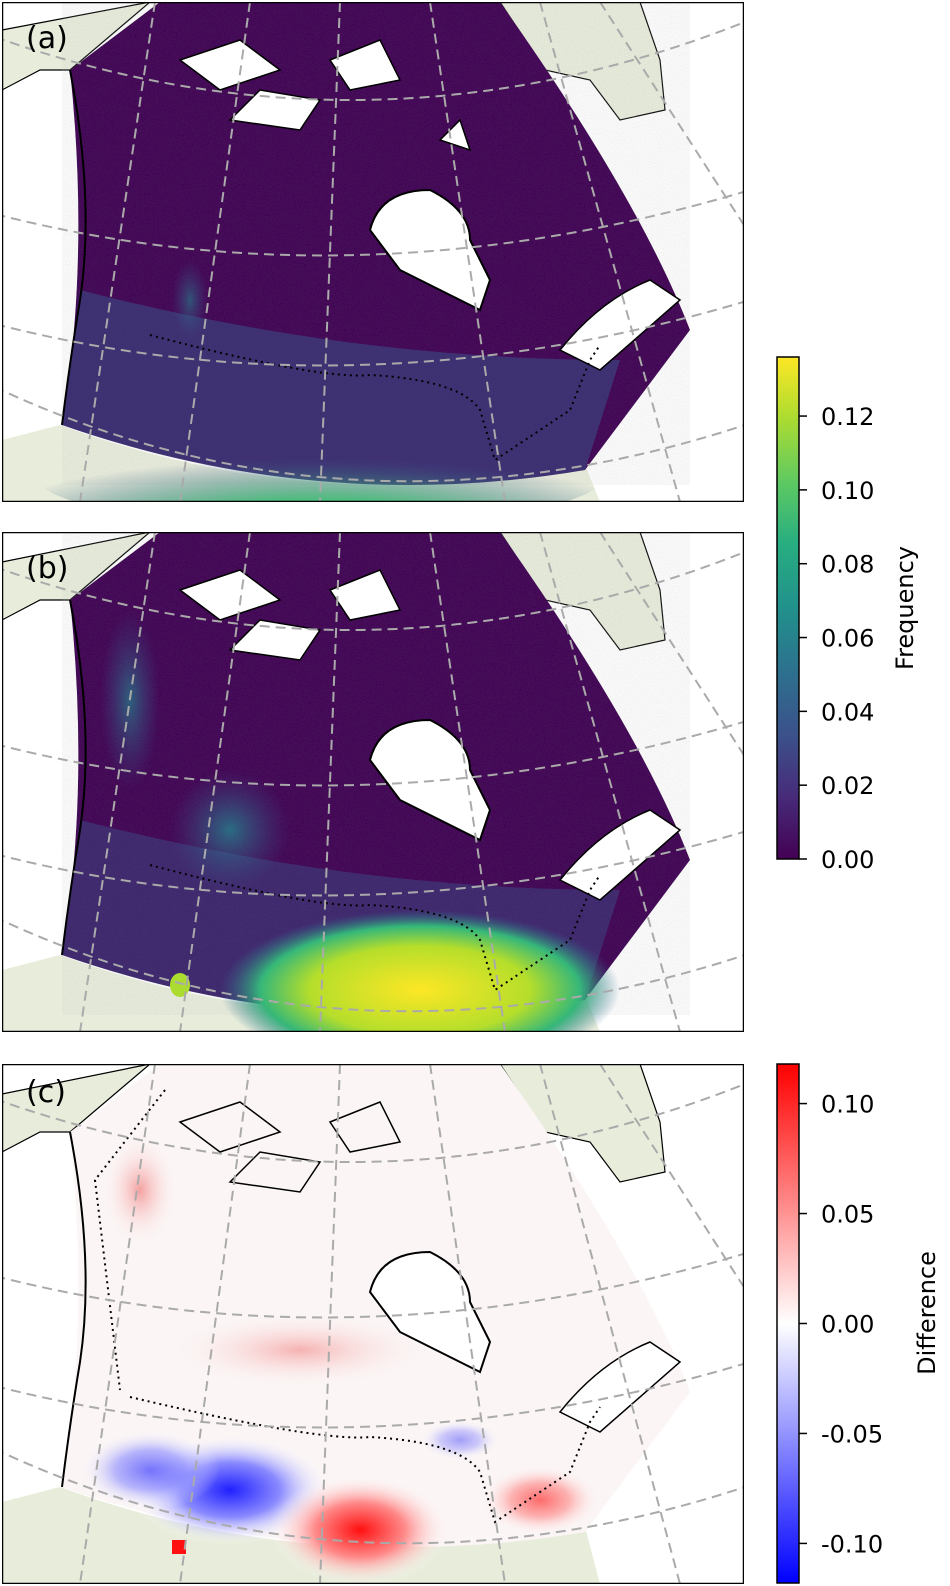  Describe the element at coordinates (852, 1434) in the screenshot. I see `colorbar-tick-label: -0.05` at that location.